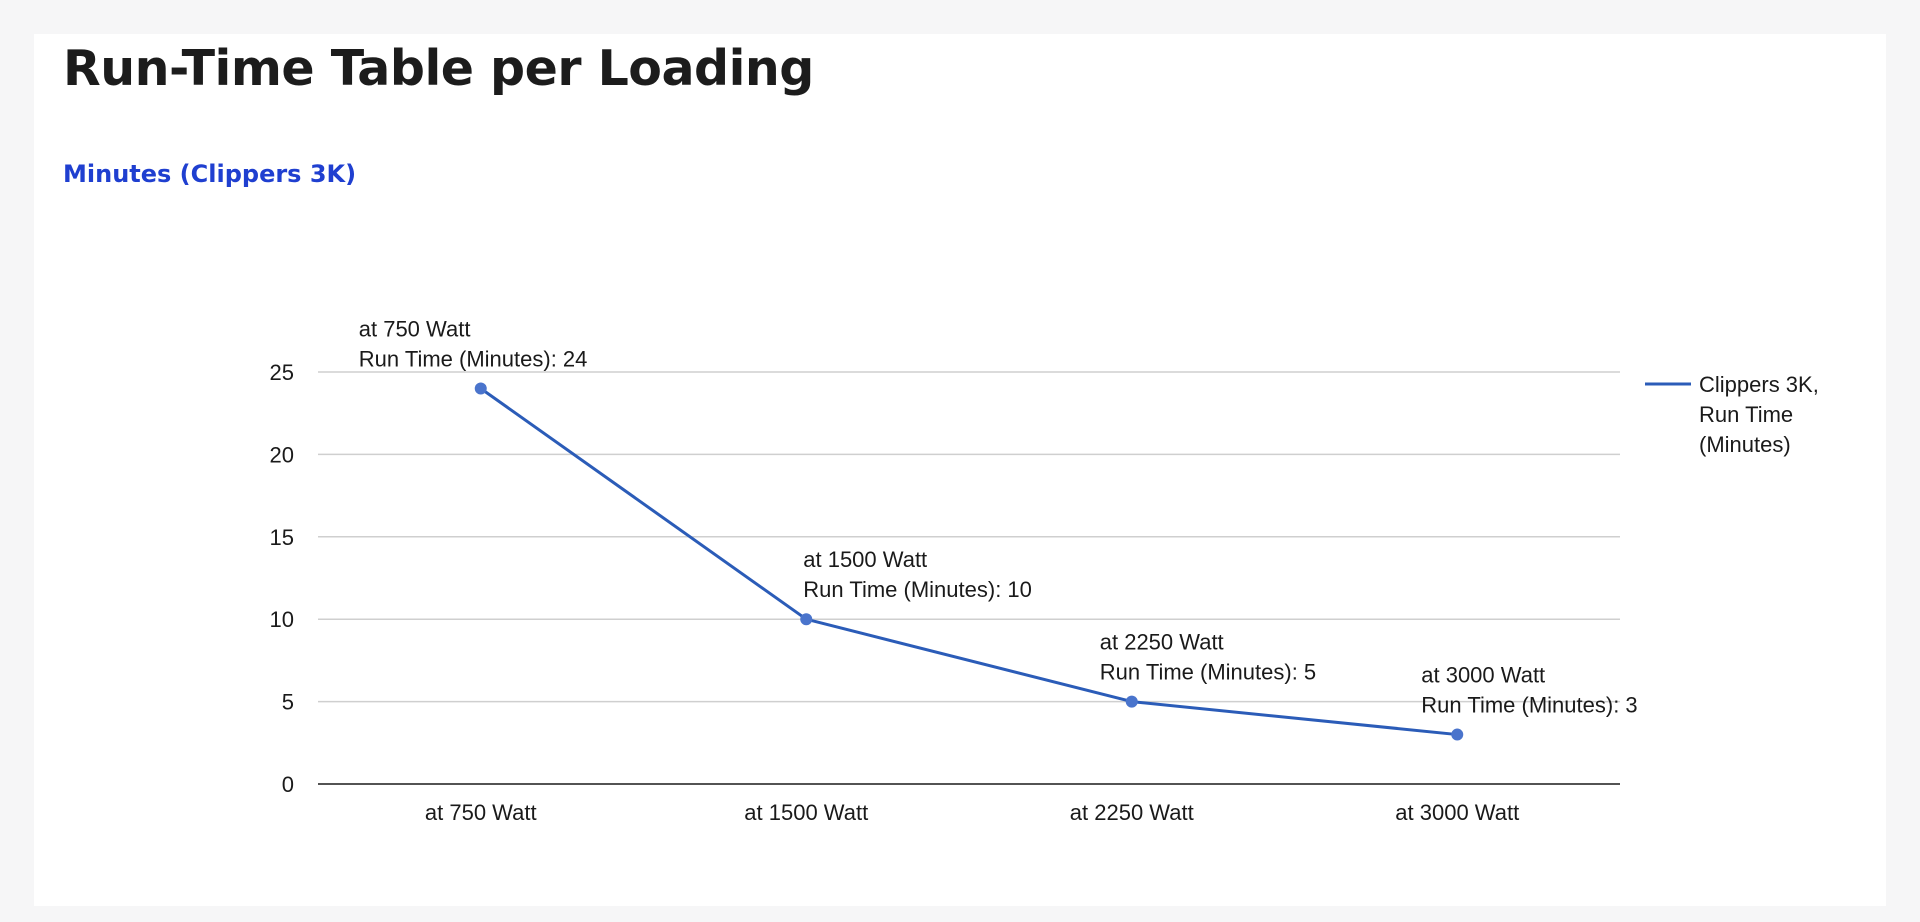 The width and height of the screenshot is (1920, 922). Describe the element at coordinates (282, 537) in the screenshot. I see `y-tick-label: 15` at that location.